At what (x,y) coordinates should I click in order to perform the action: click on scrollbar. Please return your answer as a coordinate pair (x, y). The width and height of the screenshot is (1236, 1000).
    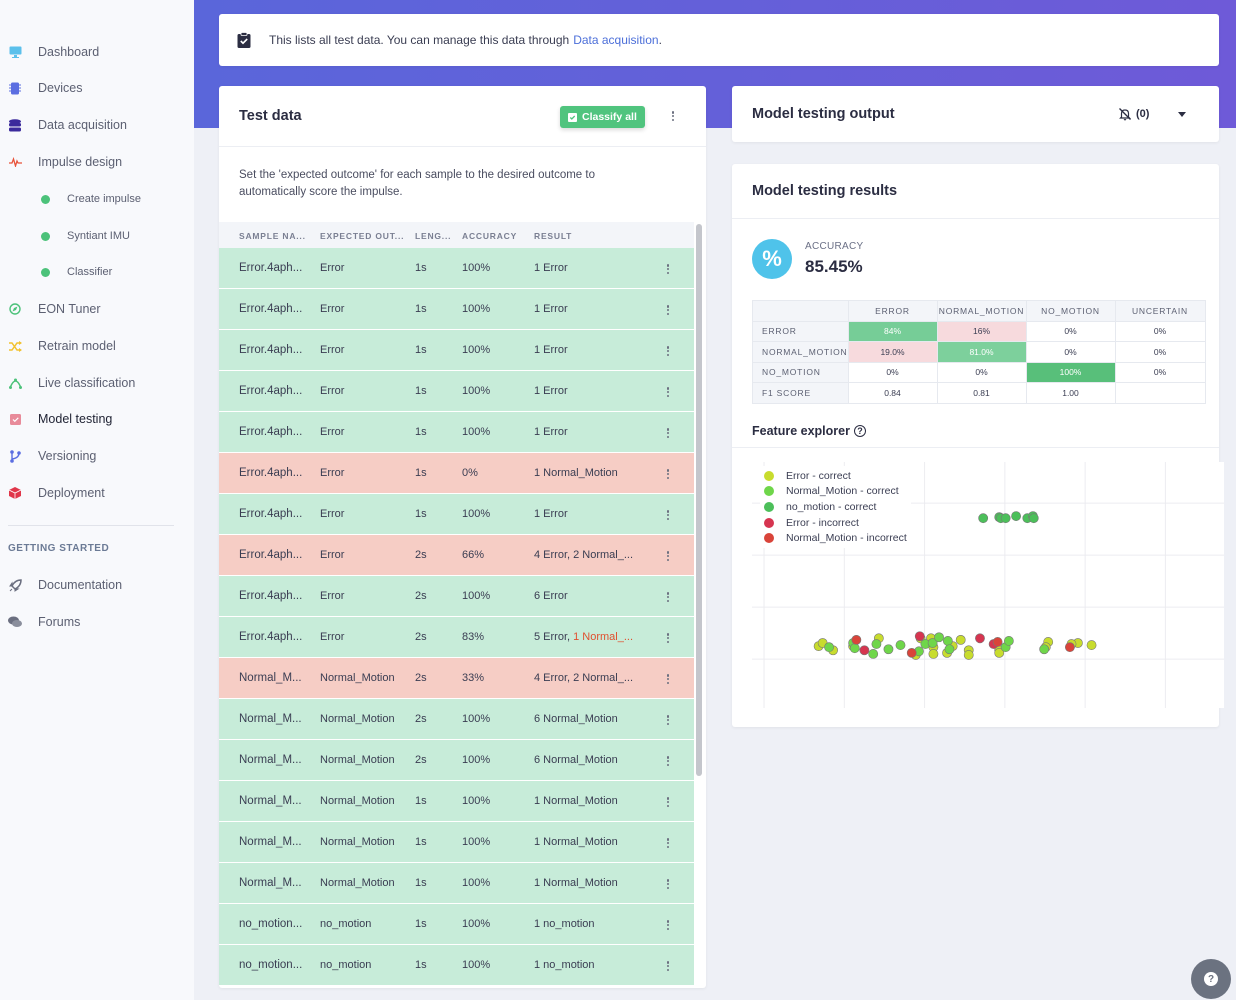
    Looking at the image, I should click on (699, 500).